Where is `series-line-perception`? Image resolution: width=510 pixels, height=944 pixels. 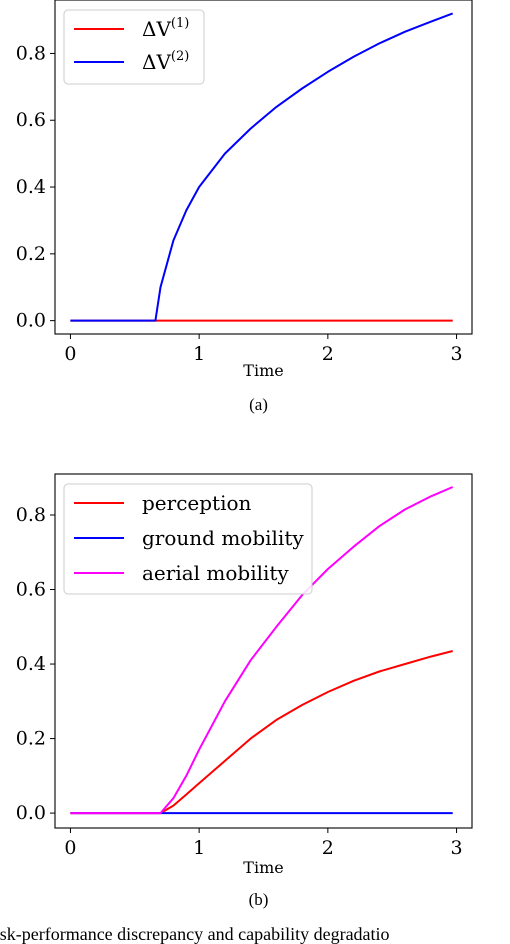 series-line-perception is located at coordinates (261, 732).